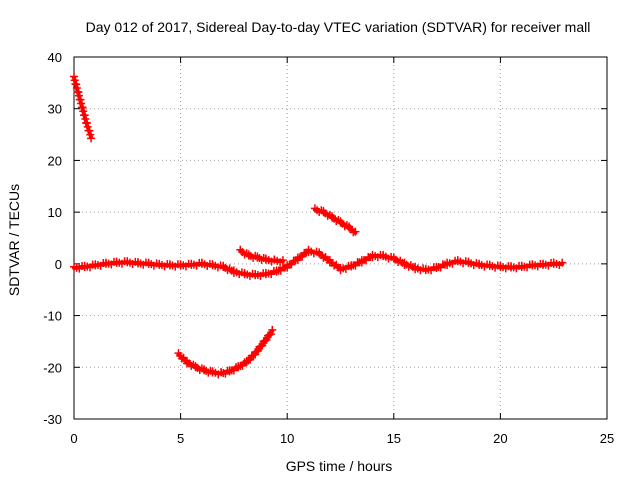  What do you see at coordinates (500, 438) in the screenshot?
I see `x-tick-label: 20` at bounding box center [500, 438].